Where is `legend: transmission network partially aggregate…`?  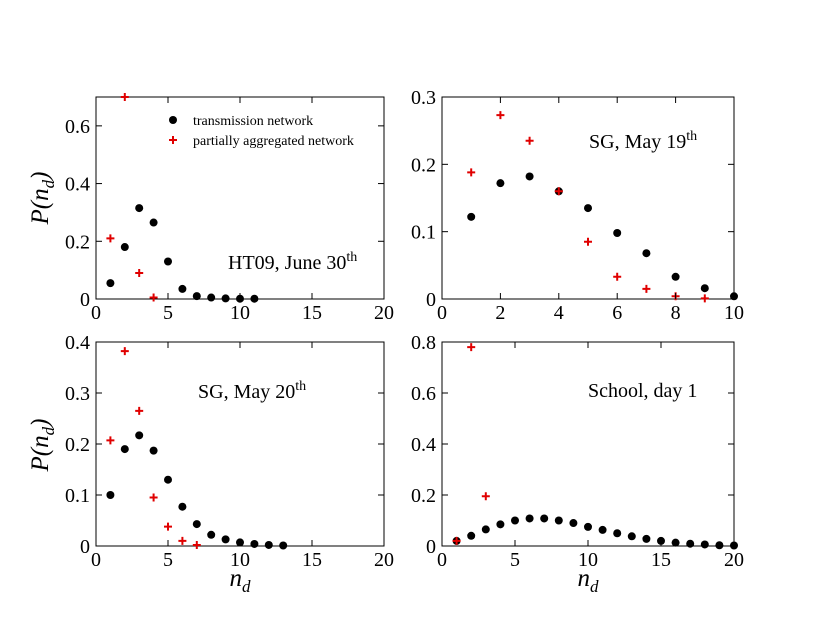
legend: transmission network partially aggregate… is located at coordinates (261, 131).